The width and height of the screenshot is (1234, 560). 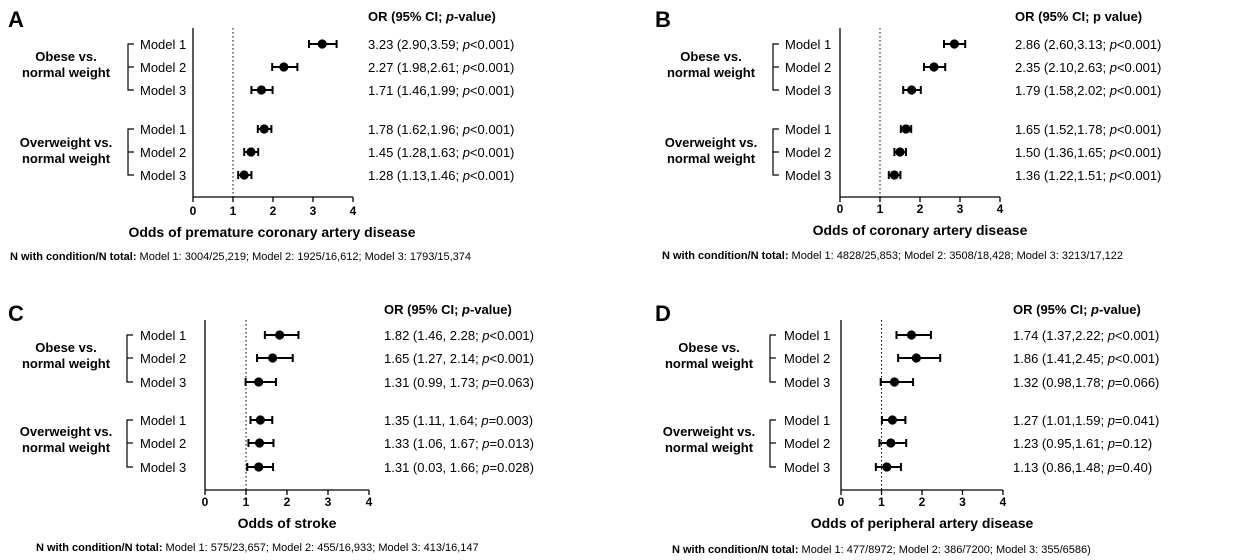 What do you see at coordinates (1062, 44) in the screenshot?
I see `ci-text: 2.86 (2.60,3.13;` at bounding box center [1062, 44].